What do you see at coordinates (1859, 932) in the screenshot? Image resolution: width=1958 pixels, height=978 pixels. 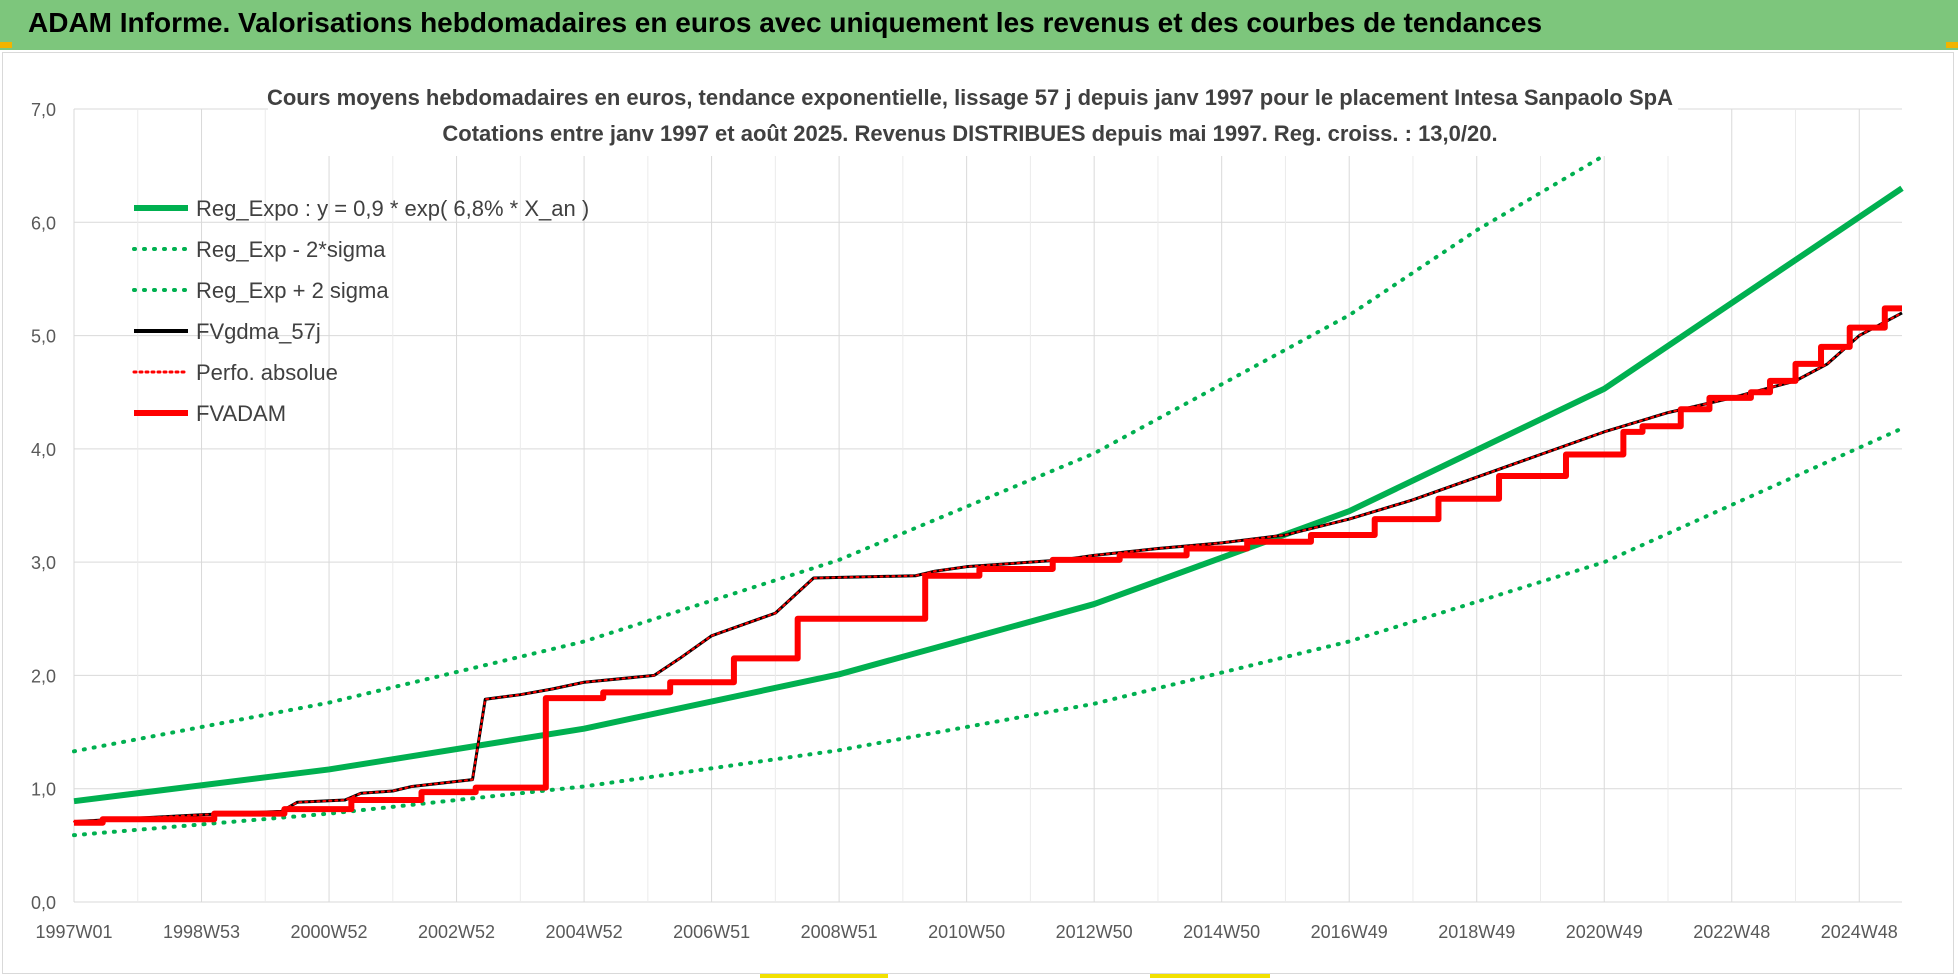 I see `x-tick-label: 2024W48` at bounding box center [1859, 932].